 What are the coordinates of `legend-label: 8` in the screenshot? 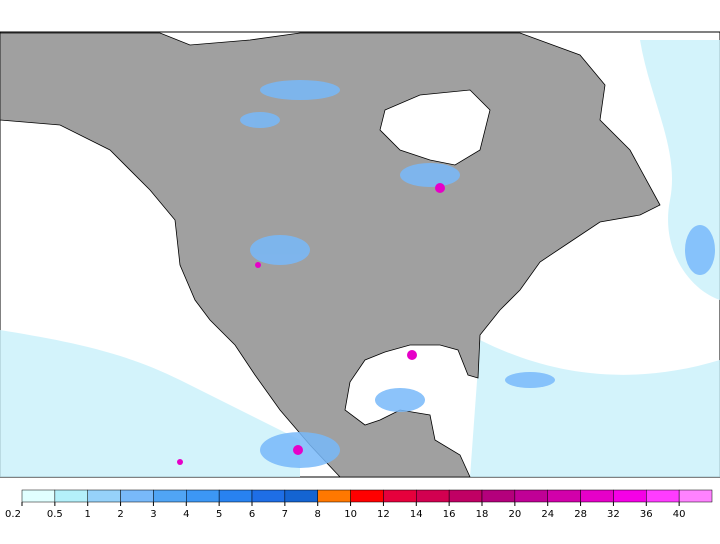 It's located at (318, 514).